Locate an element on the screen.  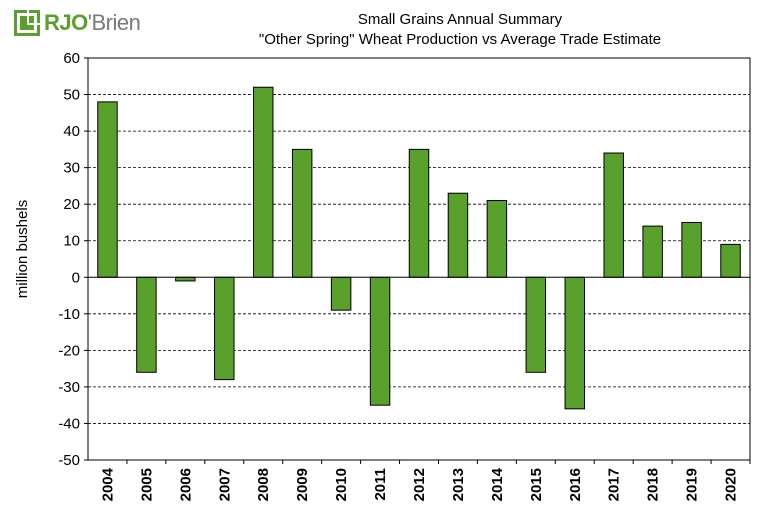
y-tick-label: 50 is located at coordinates (71, 95).